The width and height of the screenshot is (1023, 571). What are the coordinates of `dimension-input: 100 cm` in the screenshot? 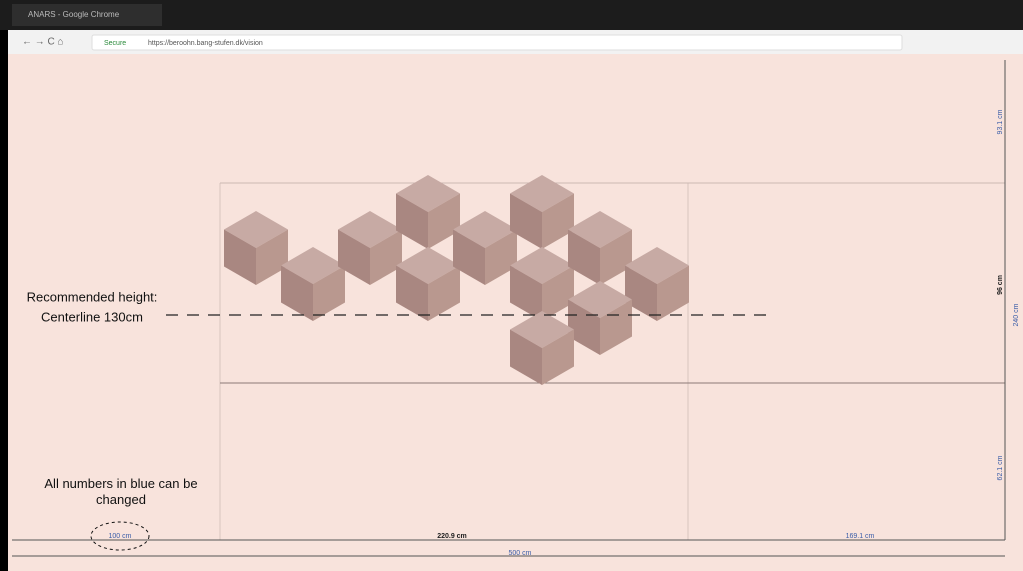 It's located at (120, 536).